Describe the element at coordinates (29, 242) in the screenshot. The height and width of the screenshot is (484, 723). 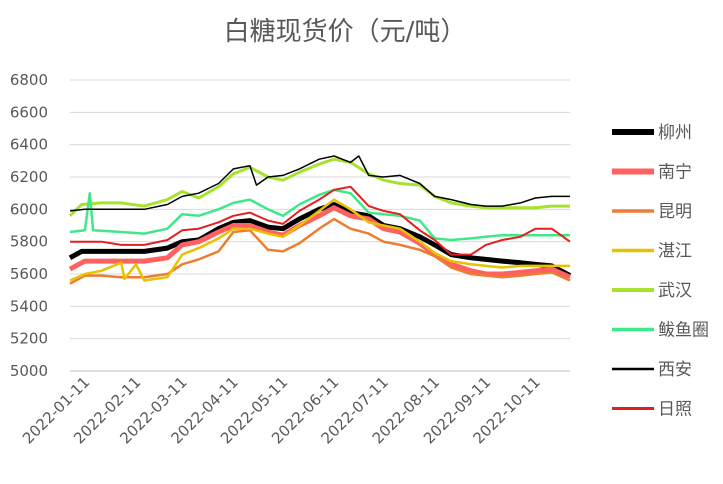
I see `y-tick-label: 5800` at that location.